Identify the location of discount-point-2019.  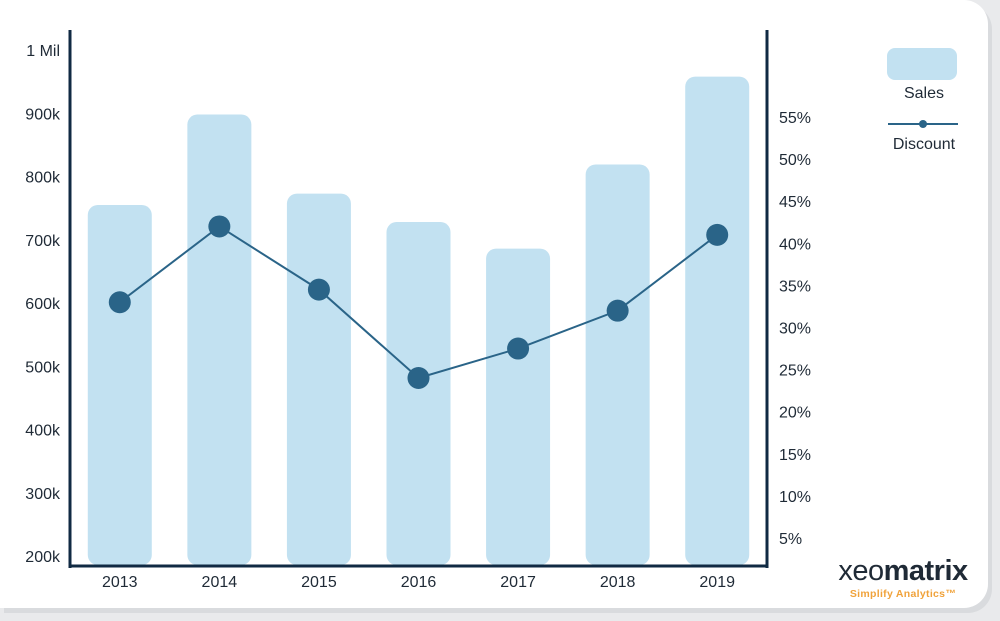
(717, 234).